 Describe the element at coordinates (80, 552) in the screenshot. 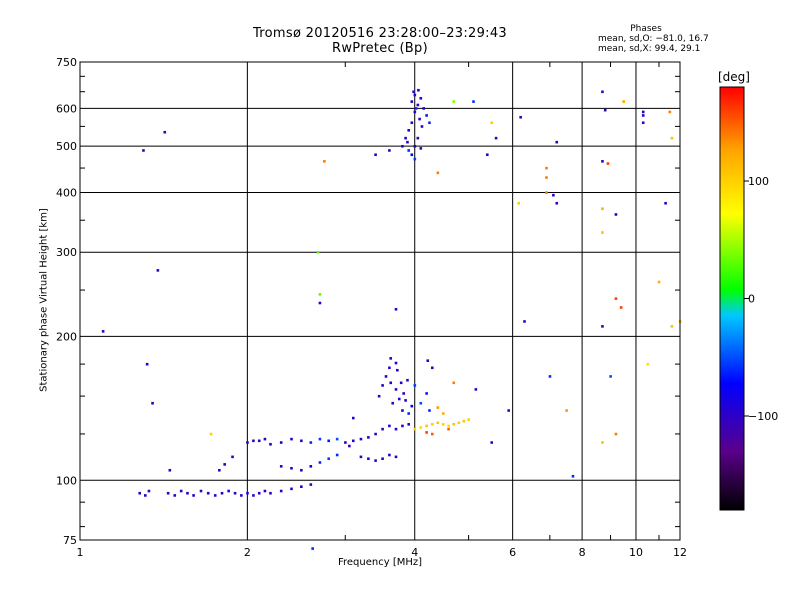

I see `x-tick-label: 1` at that location.